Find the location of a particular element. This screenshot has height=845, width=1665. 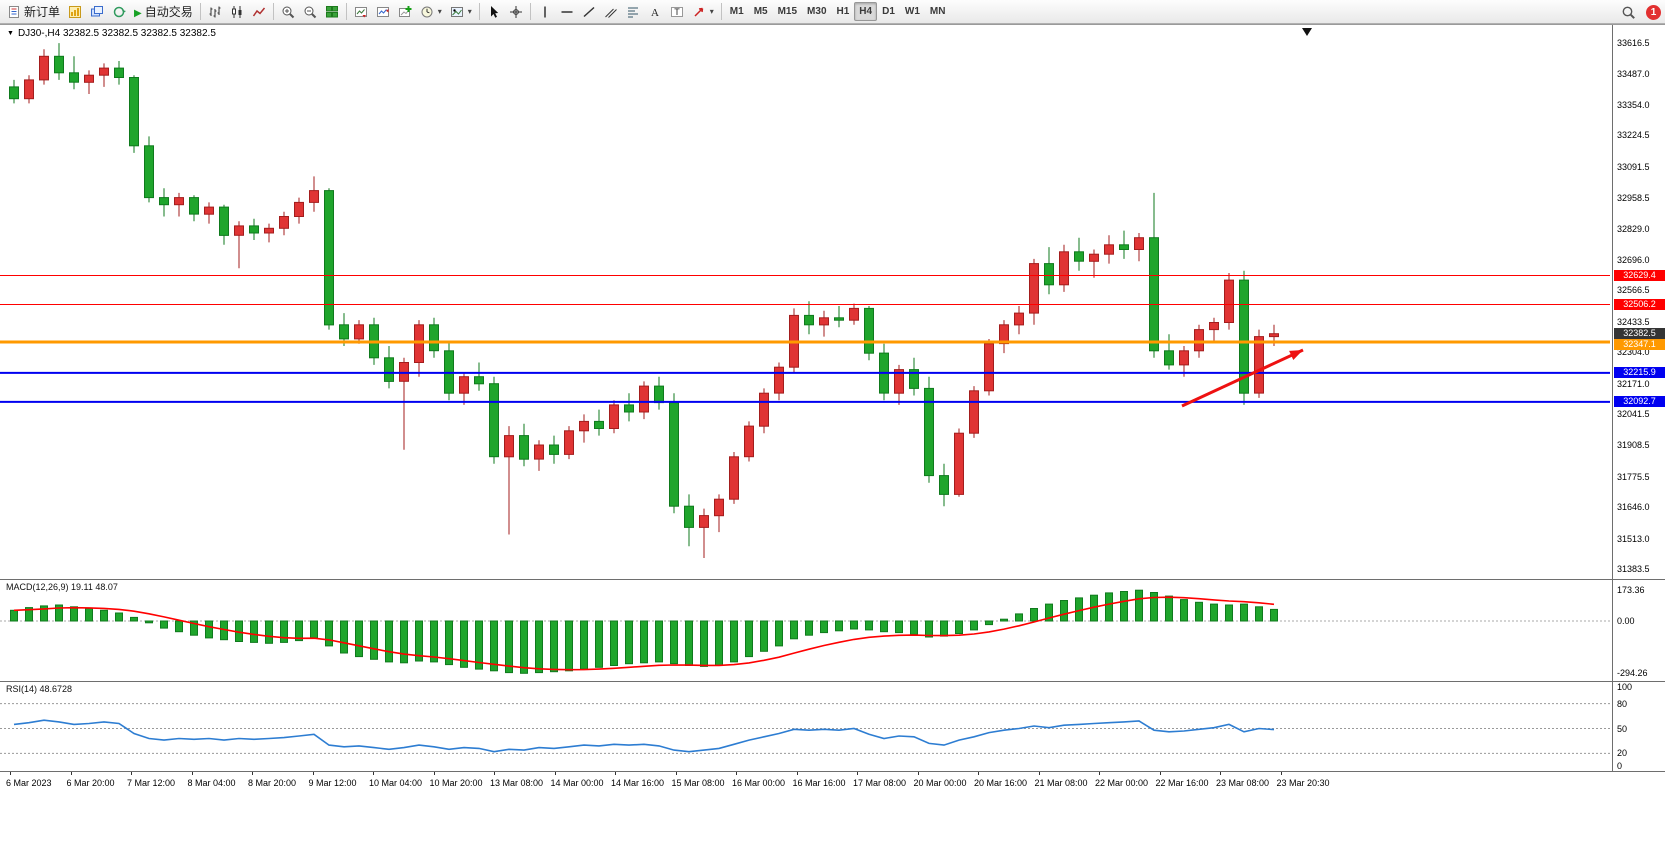

text-button: A is located at coordinates (655, 12).